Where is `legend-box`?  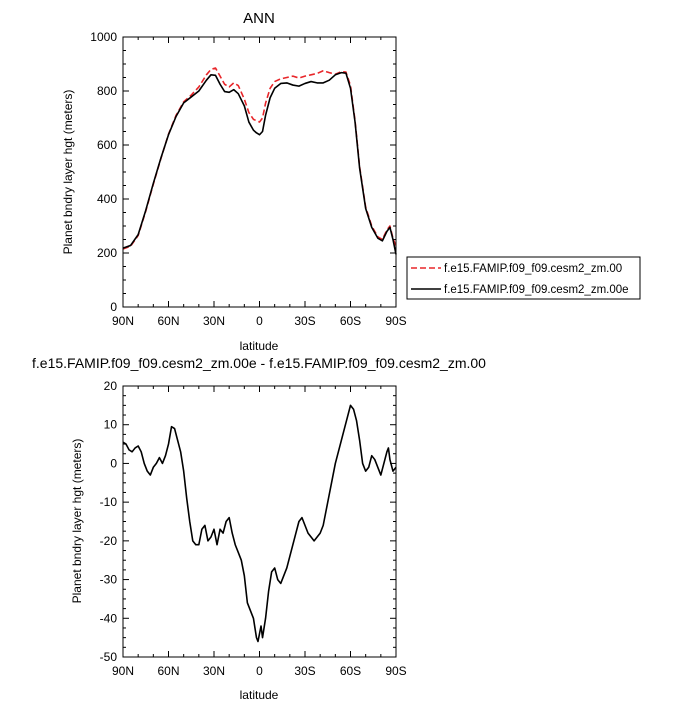
legend-box is located at coordinates (523, 278).